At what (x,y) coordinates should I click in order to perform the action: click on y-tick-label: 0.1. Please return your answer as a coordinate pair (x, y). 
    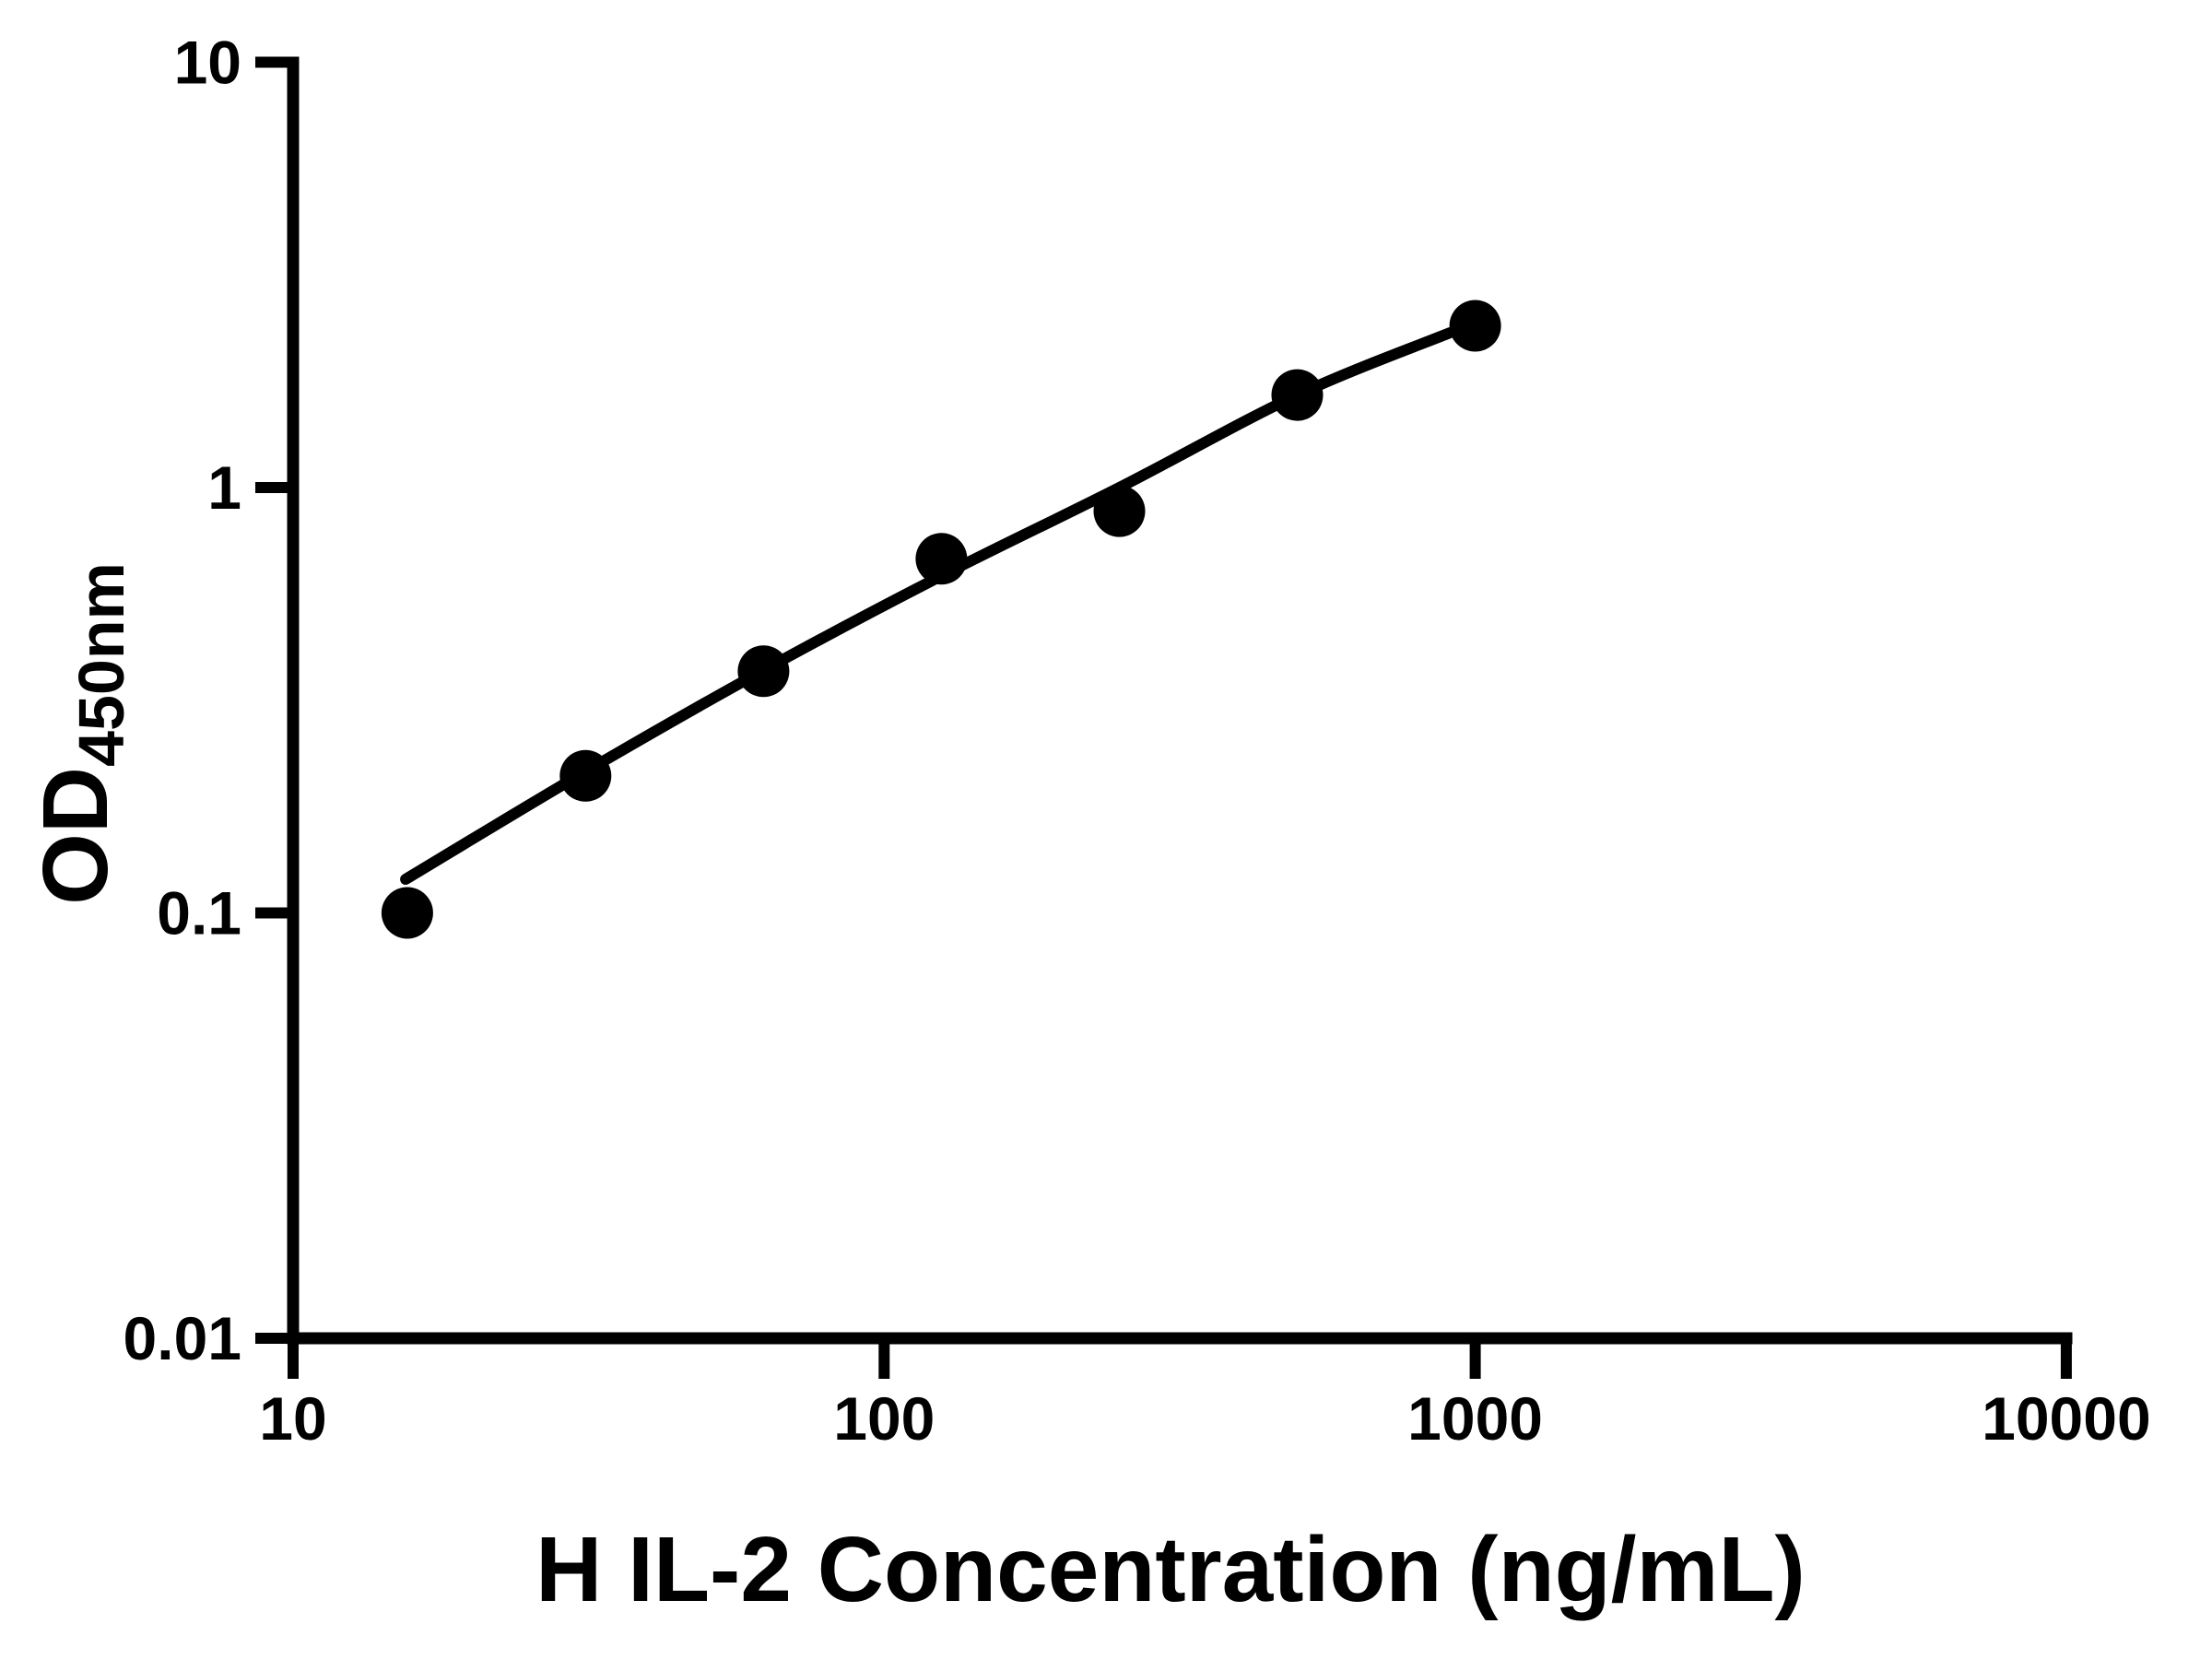
    Looking at the image, I should click on (199, 913).